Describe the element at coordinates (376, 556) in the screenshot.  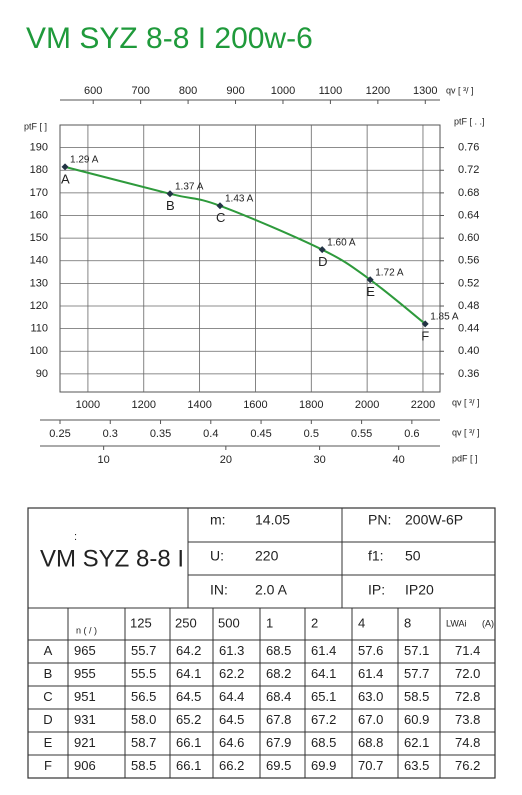
I see `spec-label: f1:` at that location.